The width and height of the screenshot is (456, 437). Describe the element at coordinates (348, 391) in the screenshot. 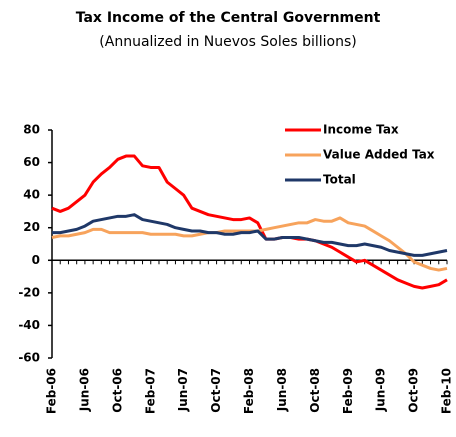

I see `x-tick-label: Feb-09` at that location.